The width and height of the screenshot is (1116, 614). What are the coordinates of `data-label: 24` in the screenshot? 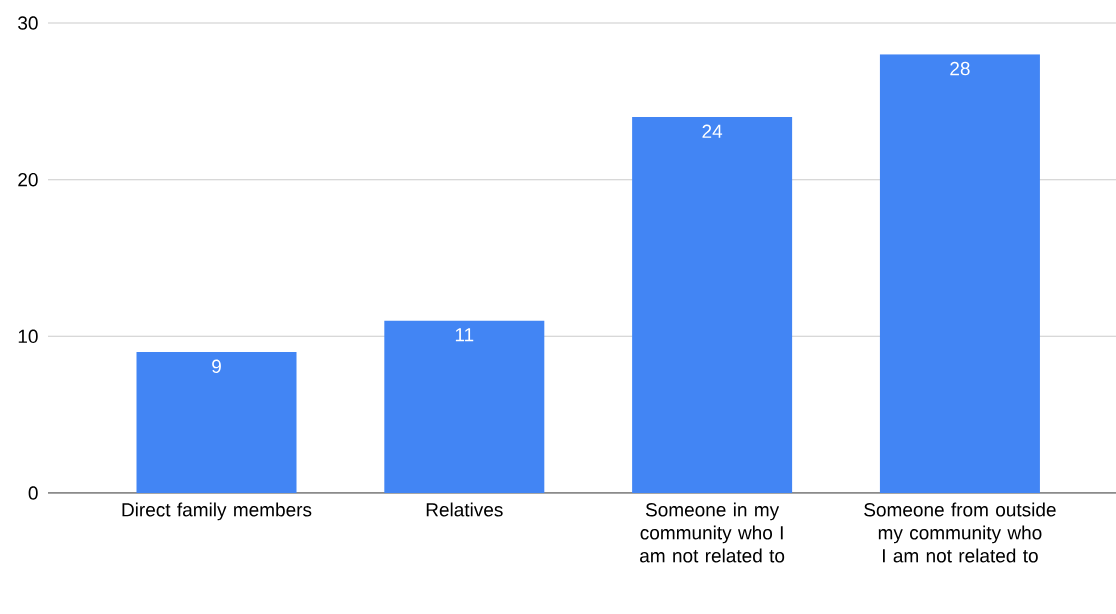 It's located at (712, 131).